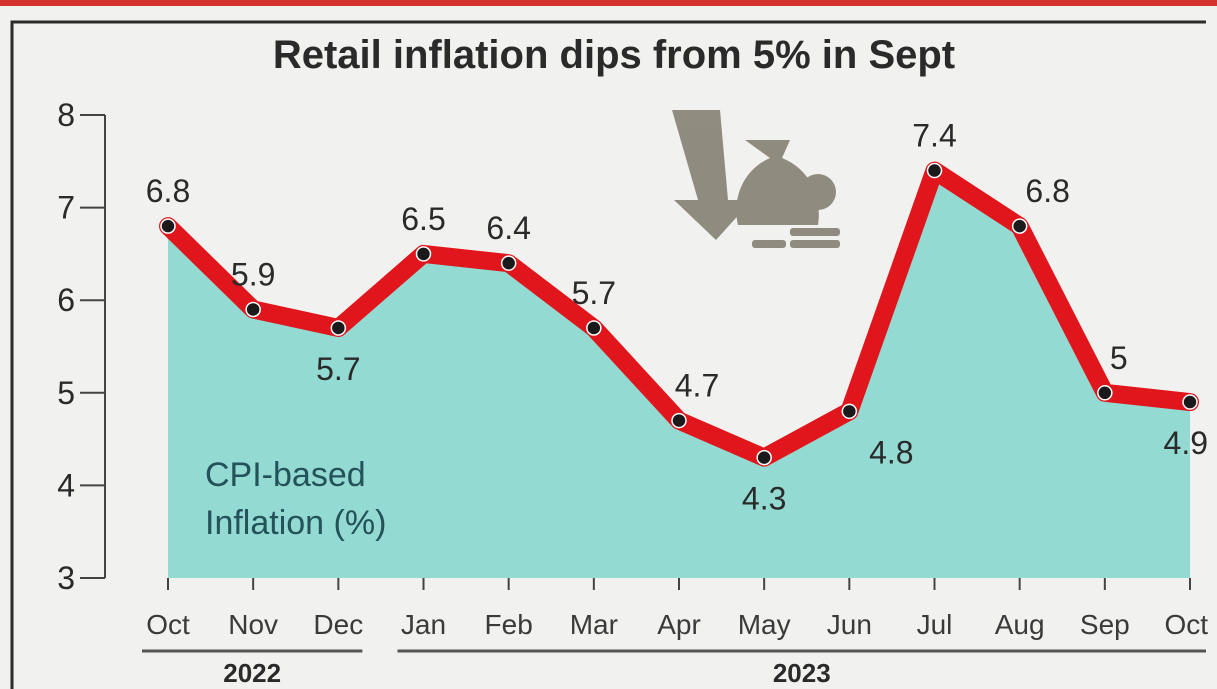 Image resolution: width=1217 pixels, height=689 pixels. What do you see at coordinates (508, 228) in the screenshot?
I see `data-label: 6.4` at bounding box center [508, 228].